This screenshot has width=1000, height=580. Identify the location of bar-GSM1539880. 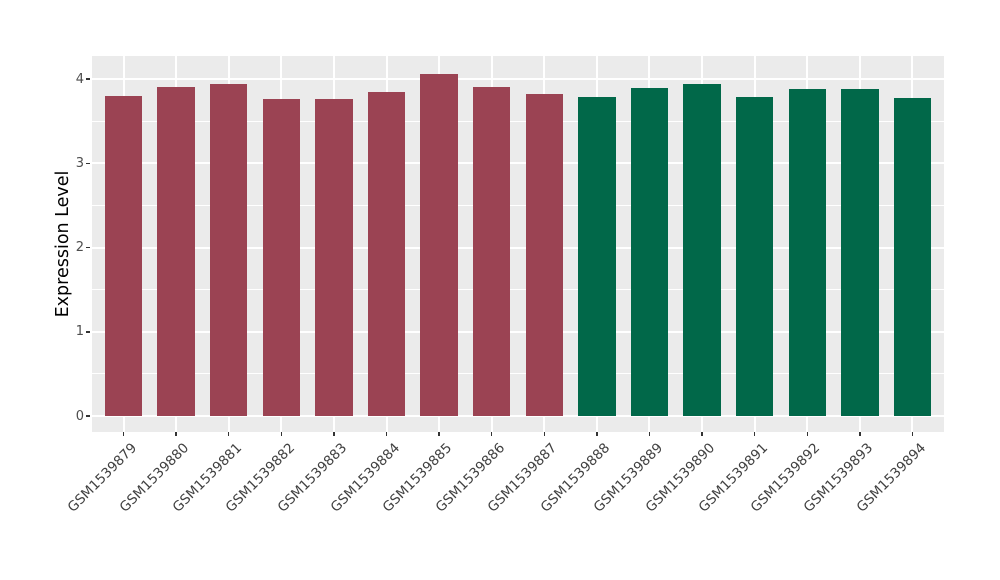
(176, 251).